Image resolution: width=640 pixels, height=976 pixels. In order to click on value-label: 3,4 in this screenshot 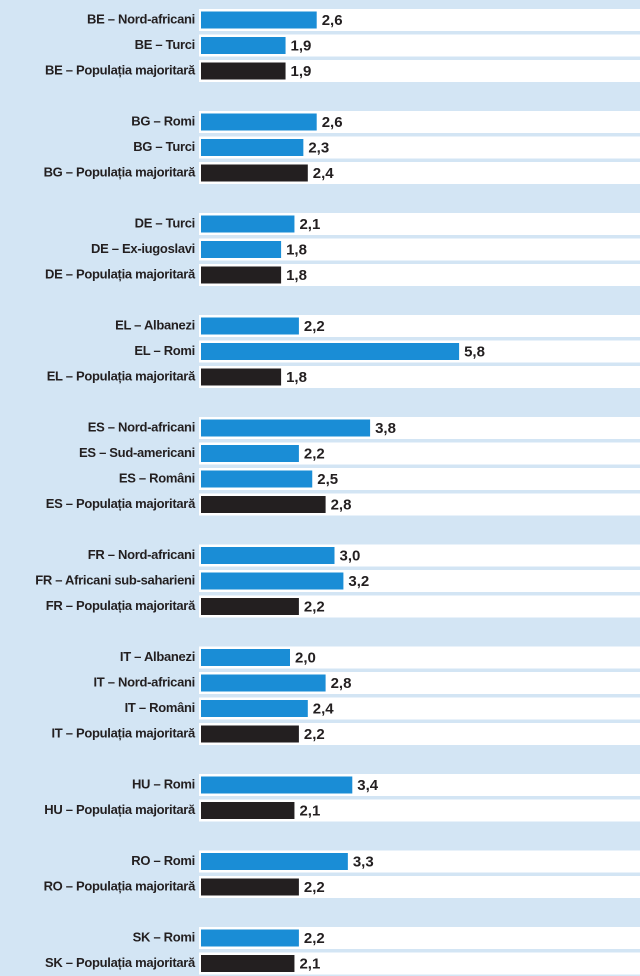, I will do `click(368, 785)`.